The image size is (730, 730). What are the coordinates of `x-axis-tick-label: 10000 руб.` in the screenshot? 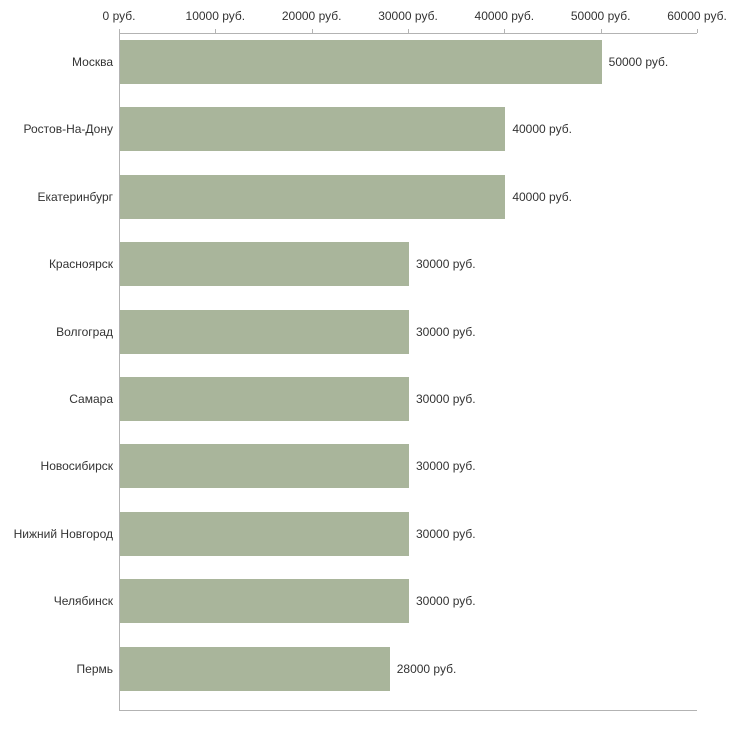 It's located at (215, 16).